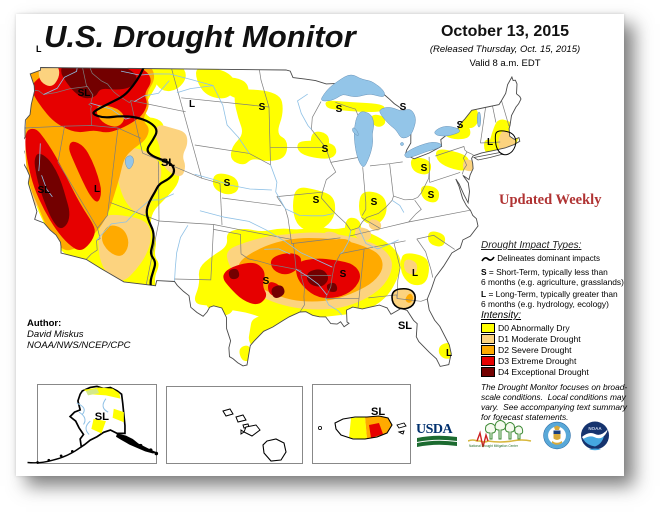  Describe the element at coordinates (595, 428) in the screenshot. I see `svg-text: NOAA` at that location.